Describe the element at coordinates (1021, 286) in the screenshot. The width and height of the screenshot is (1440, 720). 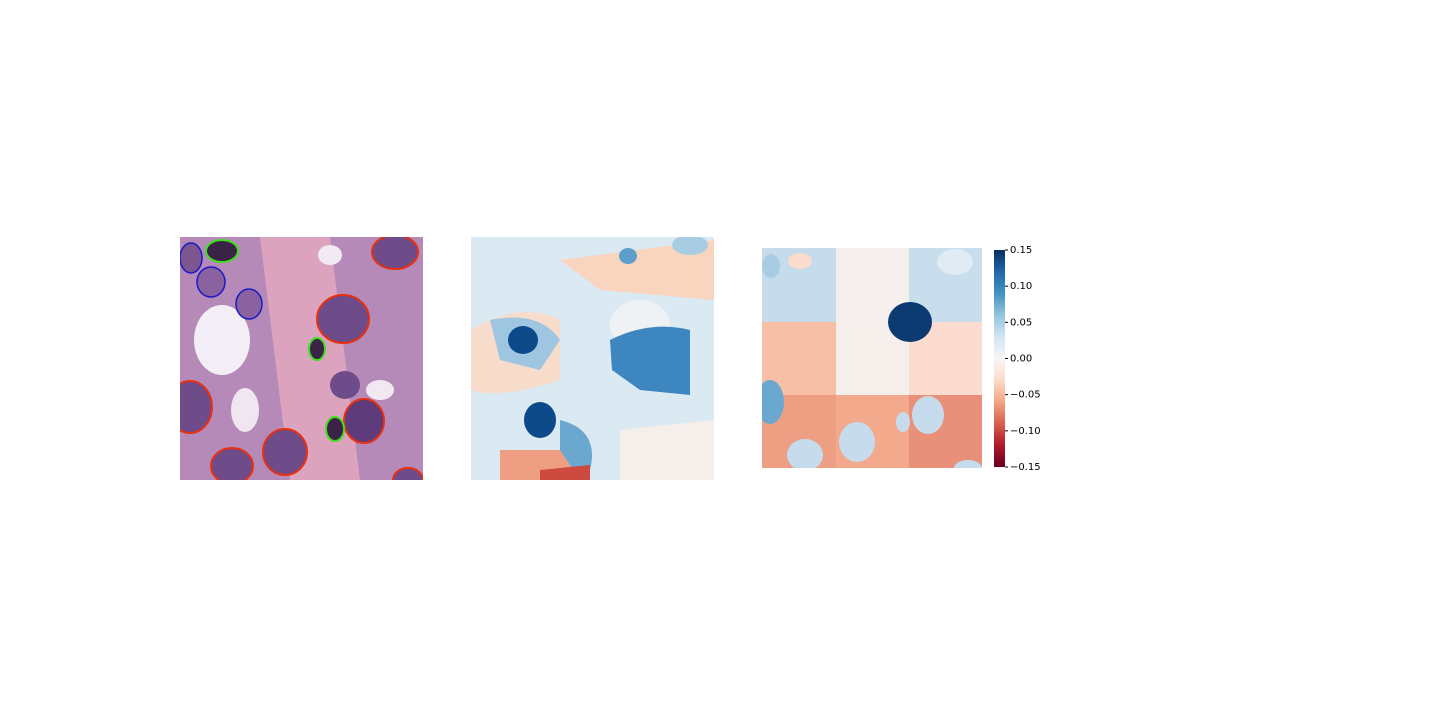
I see `colorbar-tick-label: 0.10` at that location.